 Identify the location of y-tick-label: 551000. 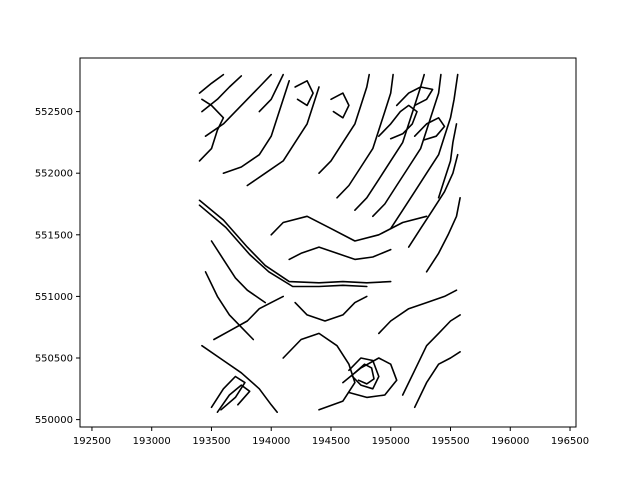
(54, 297).